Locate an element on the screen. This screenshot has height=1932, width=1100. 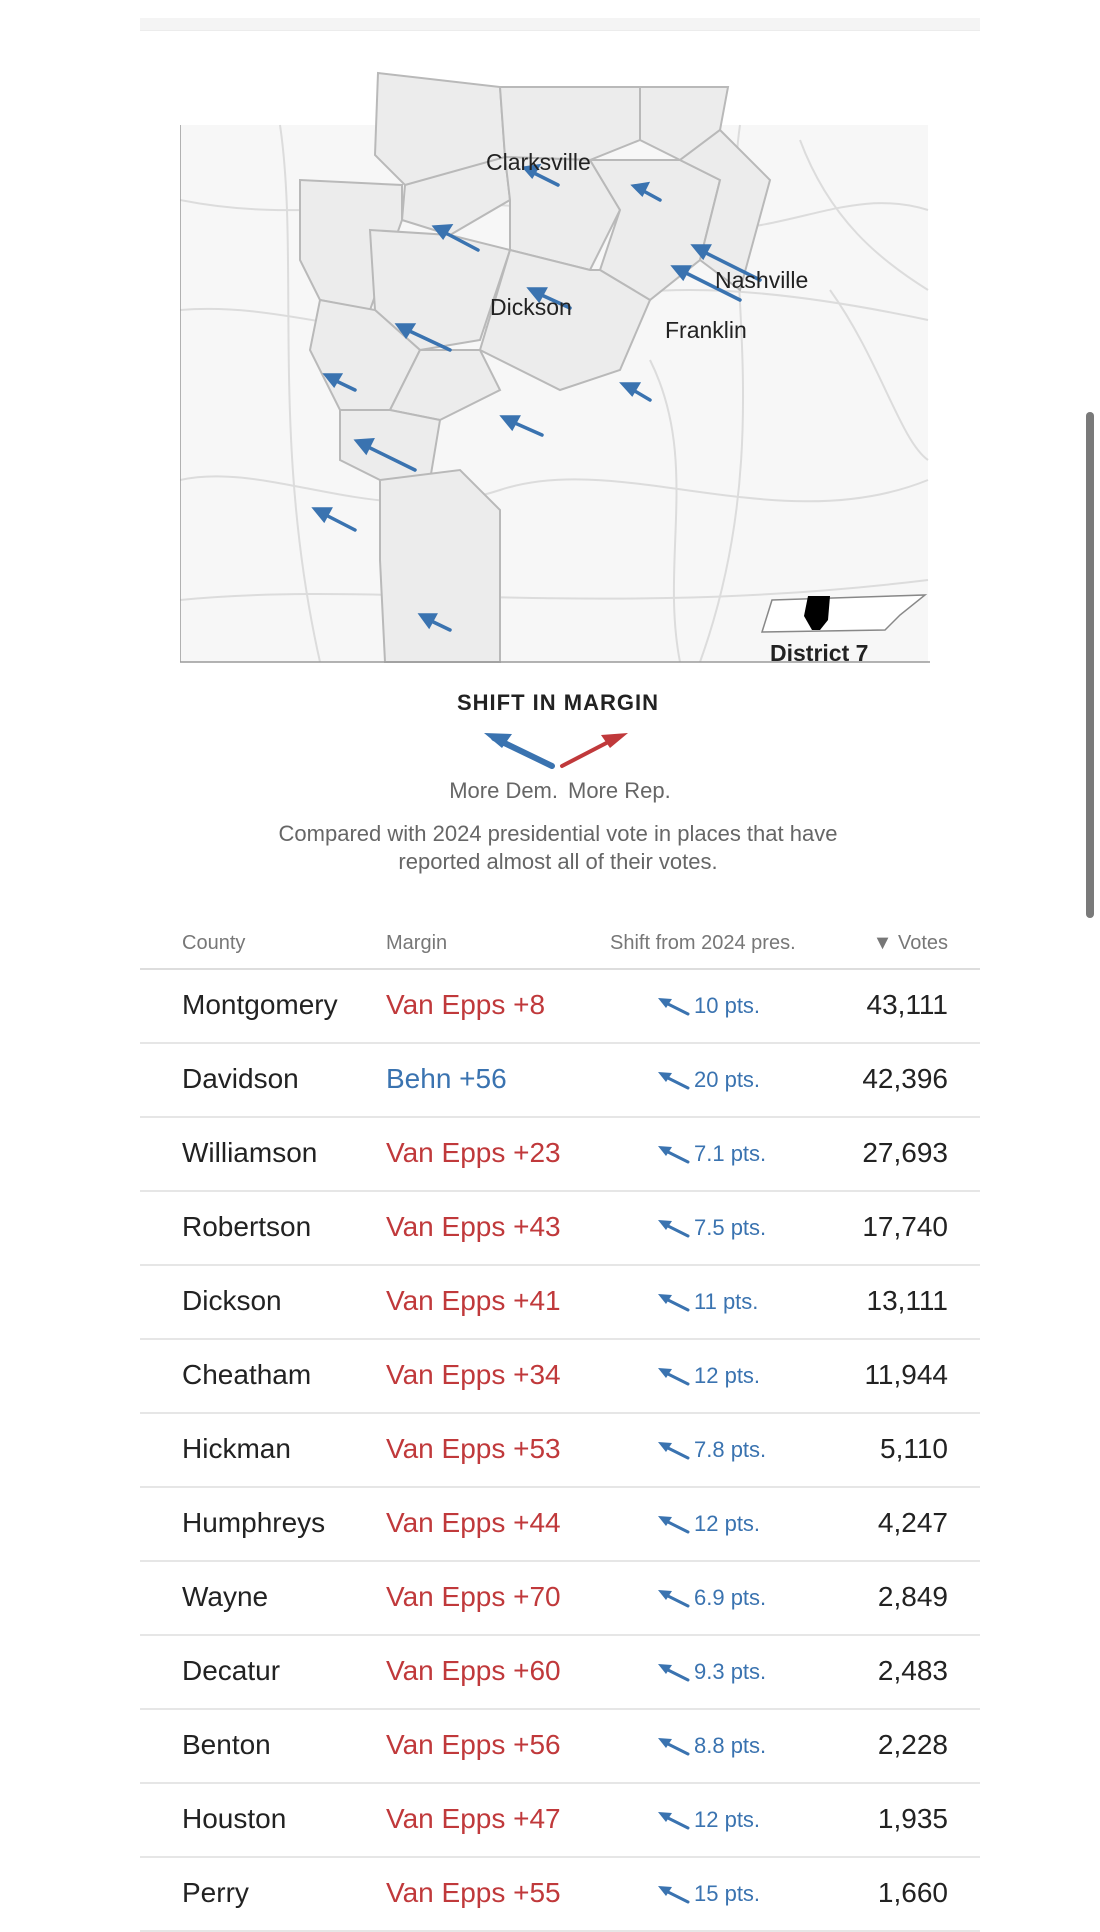
shift-value: 11 pts. is located at coordinates (707, 1302).